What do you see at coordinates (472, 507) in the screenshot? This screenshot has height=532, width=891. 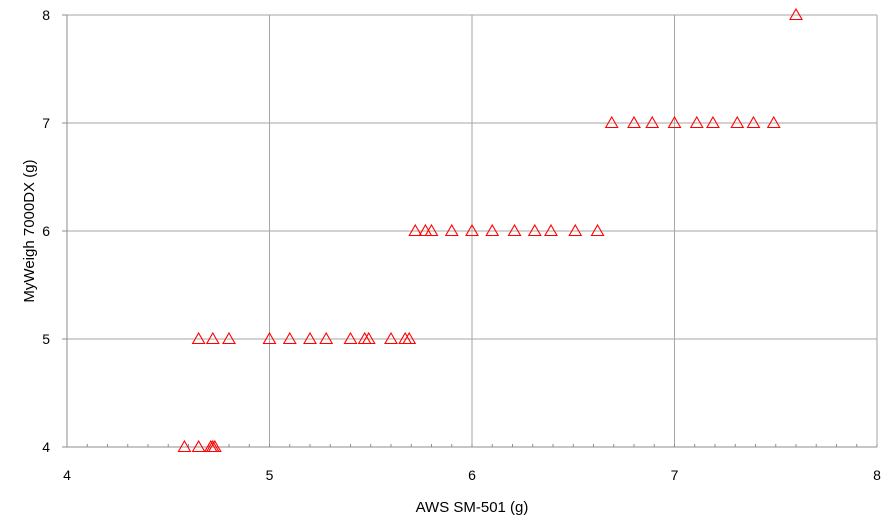 I see `x-axis-title: AWS SM-501 (g)` at bounding box center [472, 507].